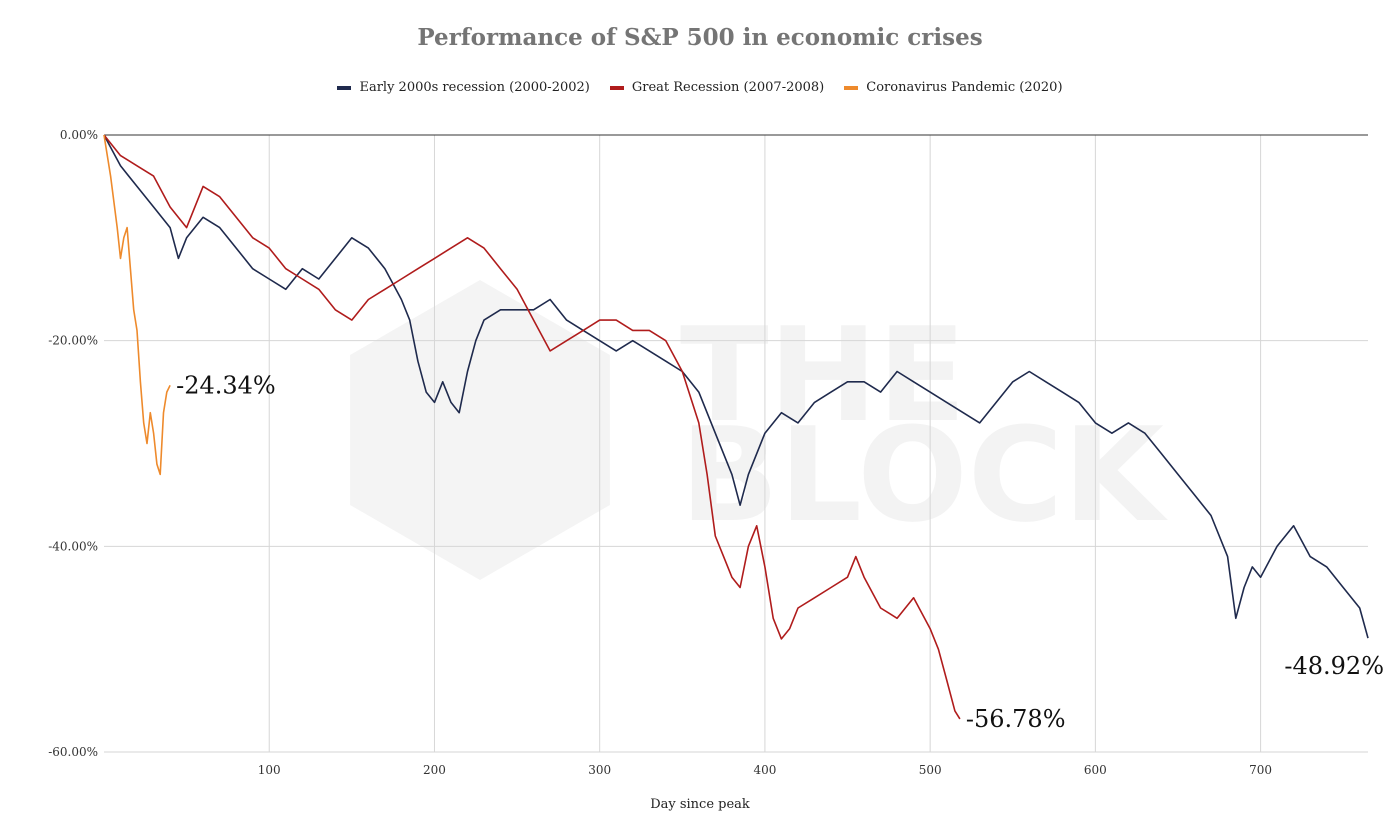 Image resolution: width=1400 pixels, height=833 pixels. What do you see at coordinates (73, 546) in the screenshot?
I see `y-tick-label: -40.00%` at bounding box center [73, 546].